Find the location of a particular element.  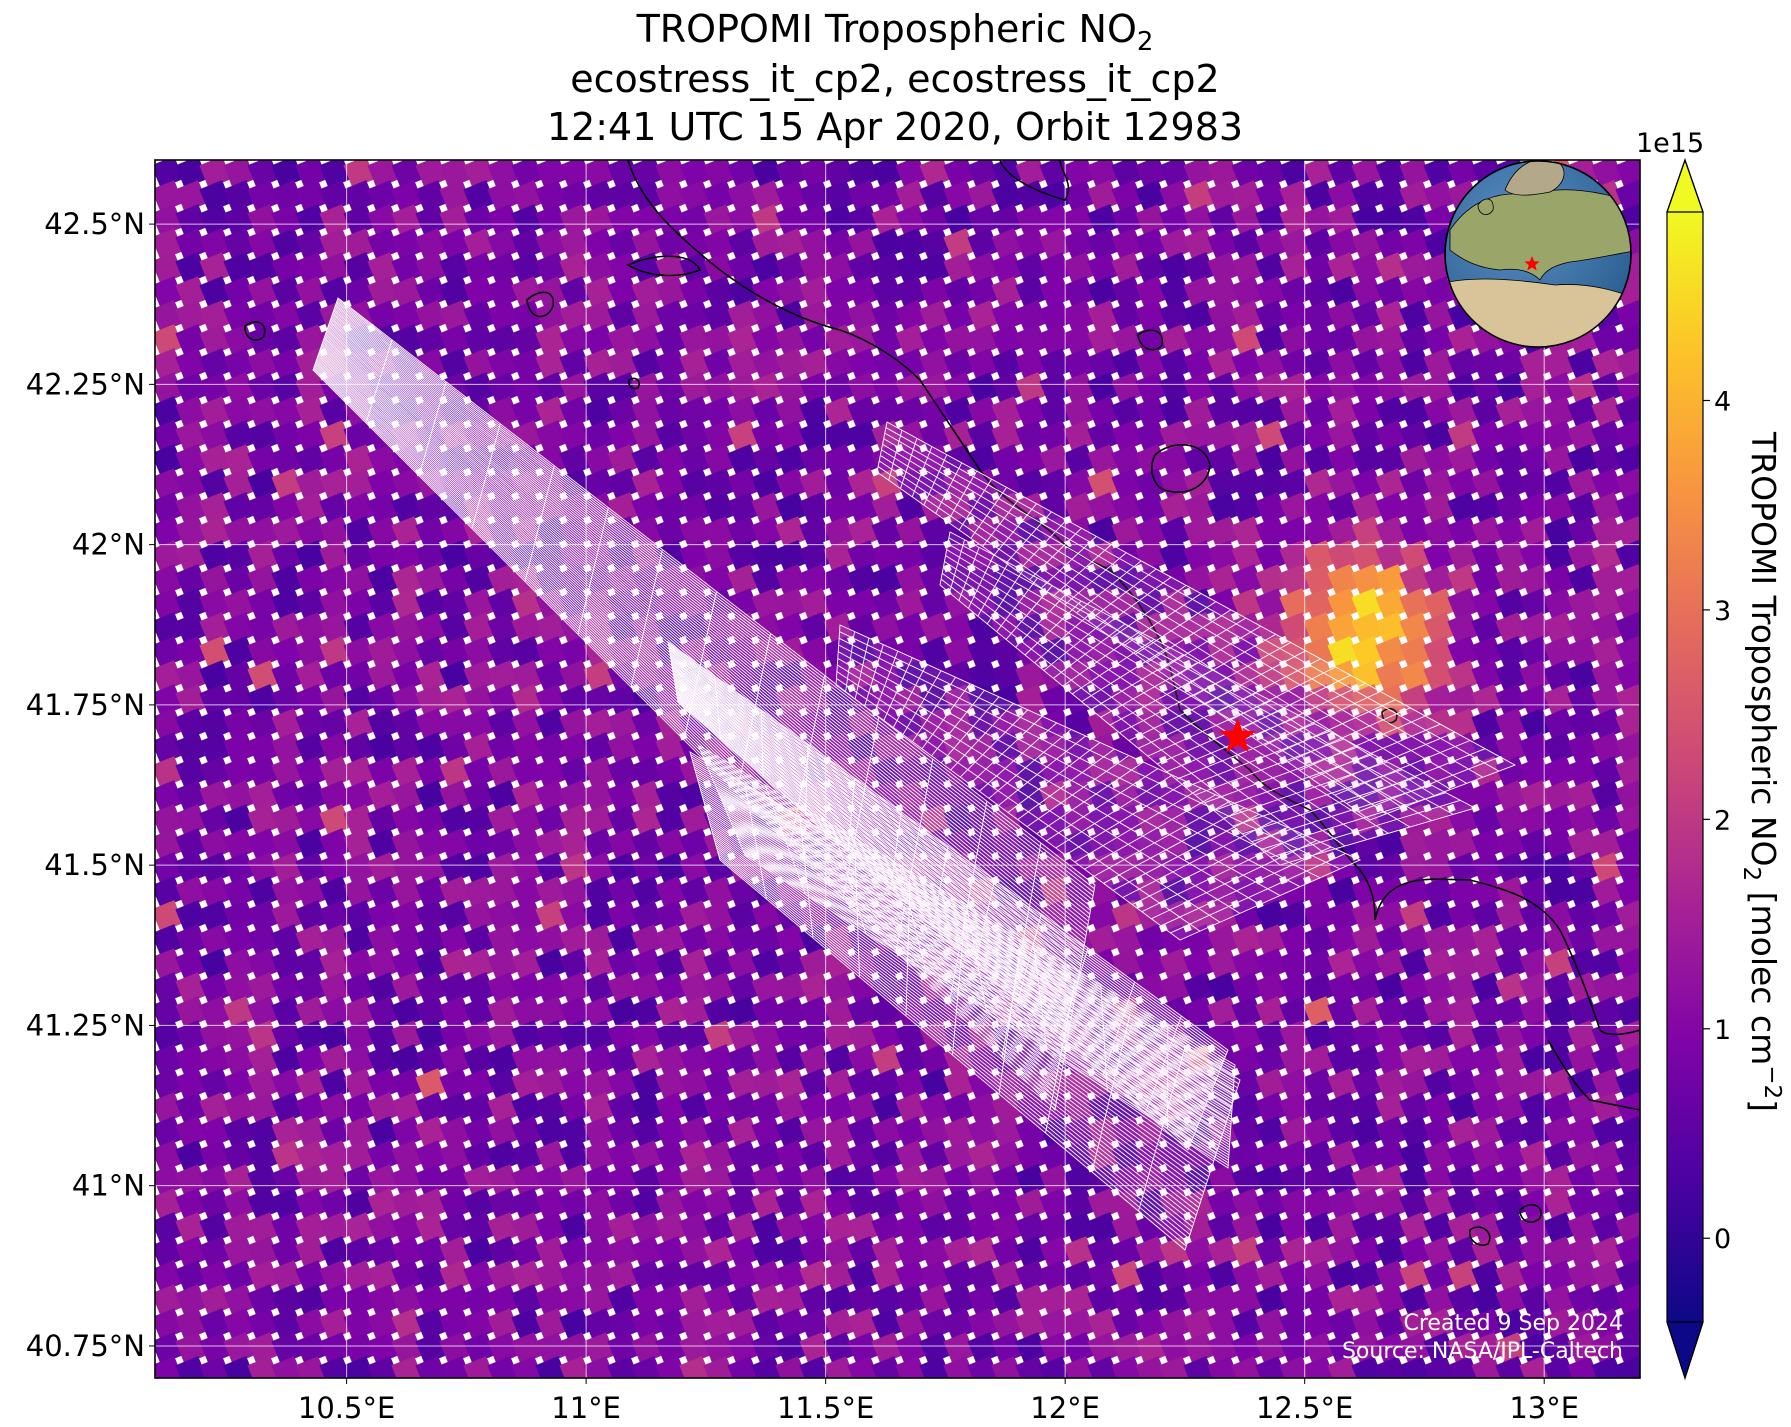

island-palmarola is located at coordinates (1180, 468).